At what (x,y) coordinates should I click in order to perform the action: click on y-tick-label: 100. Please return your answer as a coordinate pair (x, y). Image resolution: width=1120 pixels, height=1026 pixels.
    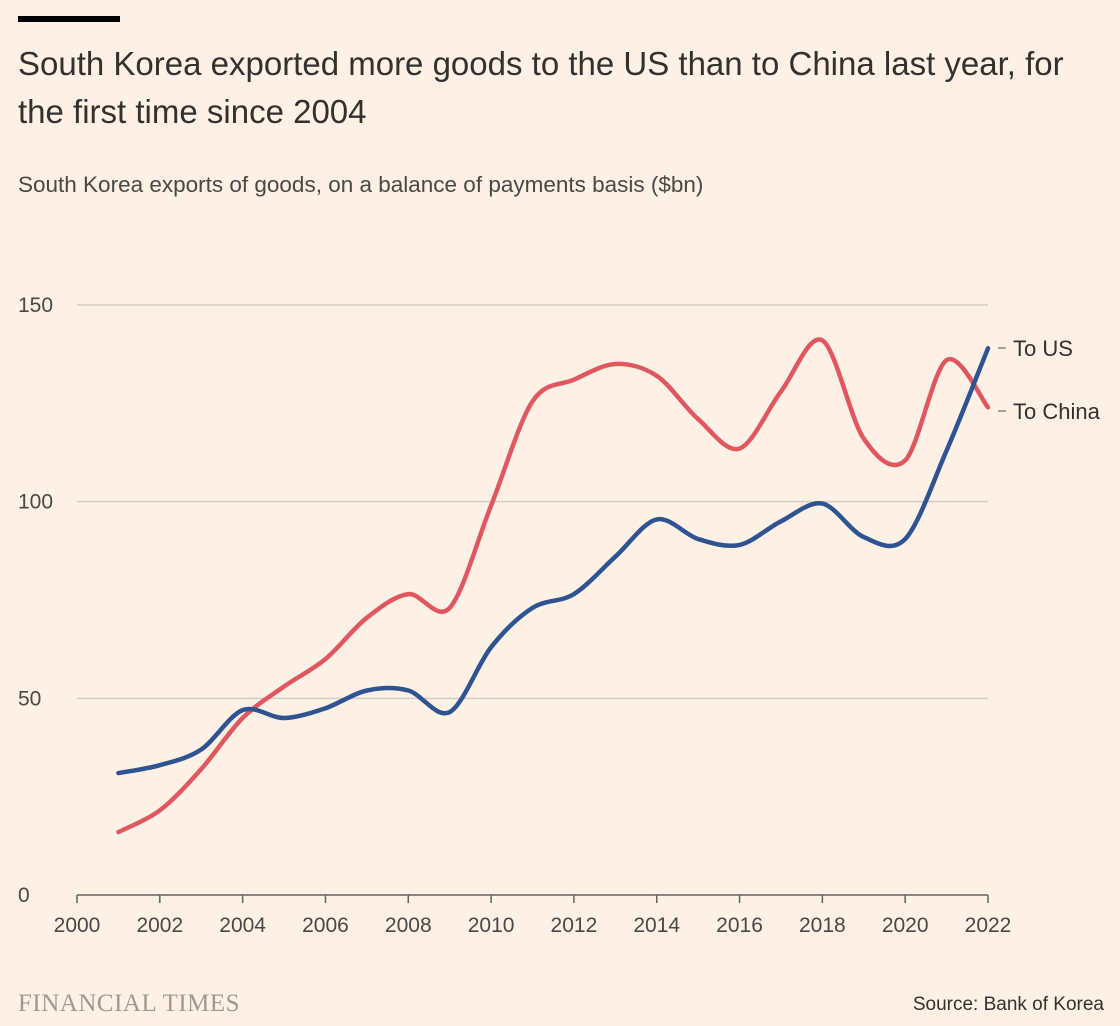
    Looking at the image, I should click on (35, 502).